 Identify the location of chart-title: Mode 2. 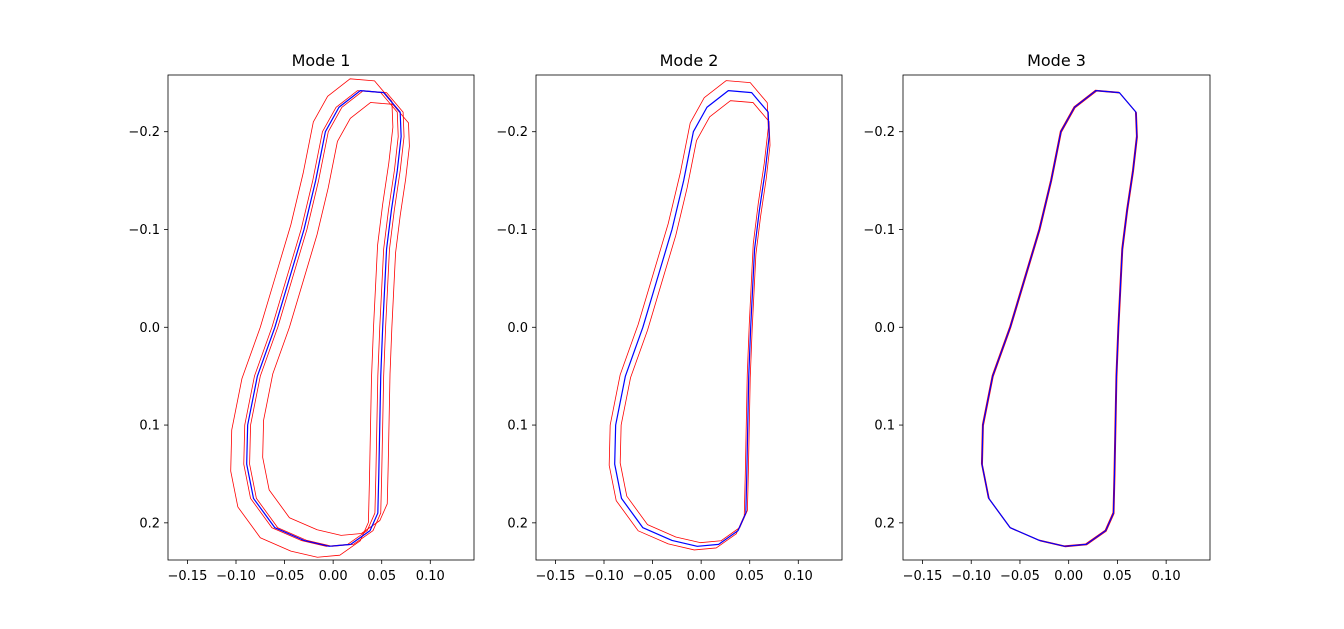
(689, 60).